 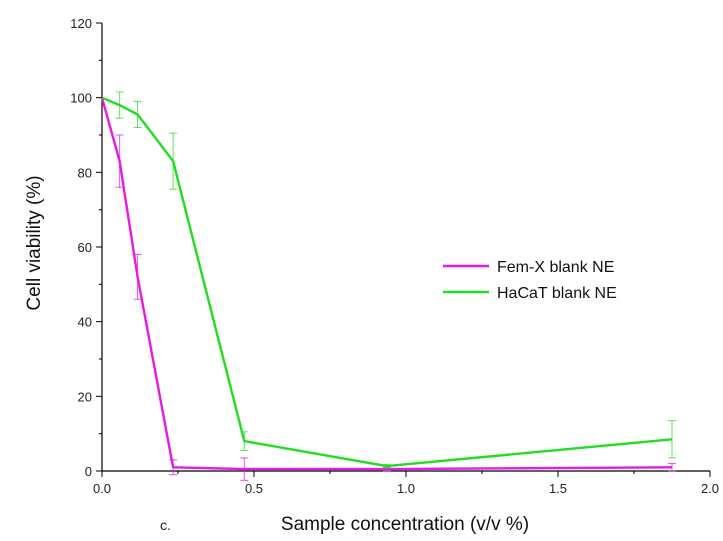 I want to click on x-tick-label: 2.0, so click(x=710, y=488).